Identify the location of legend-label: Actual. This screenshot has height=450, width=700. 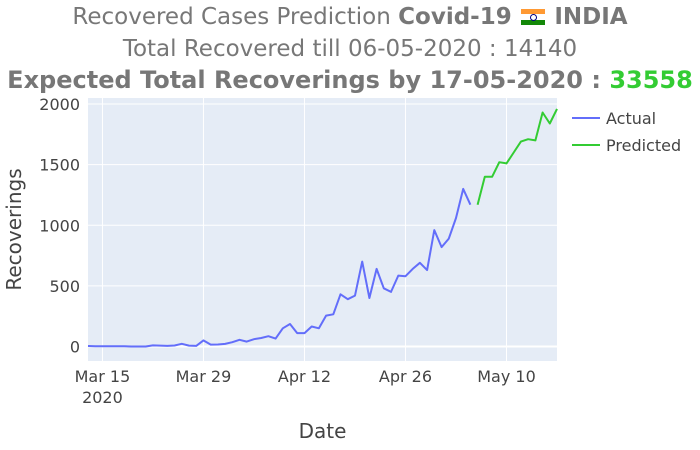
(631, 118).